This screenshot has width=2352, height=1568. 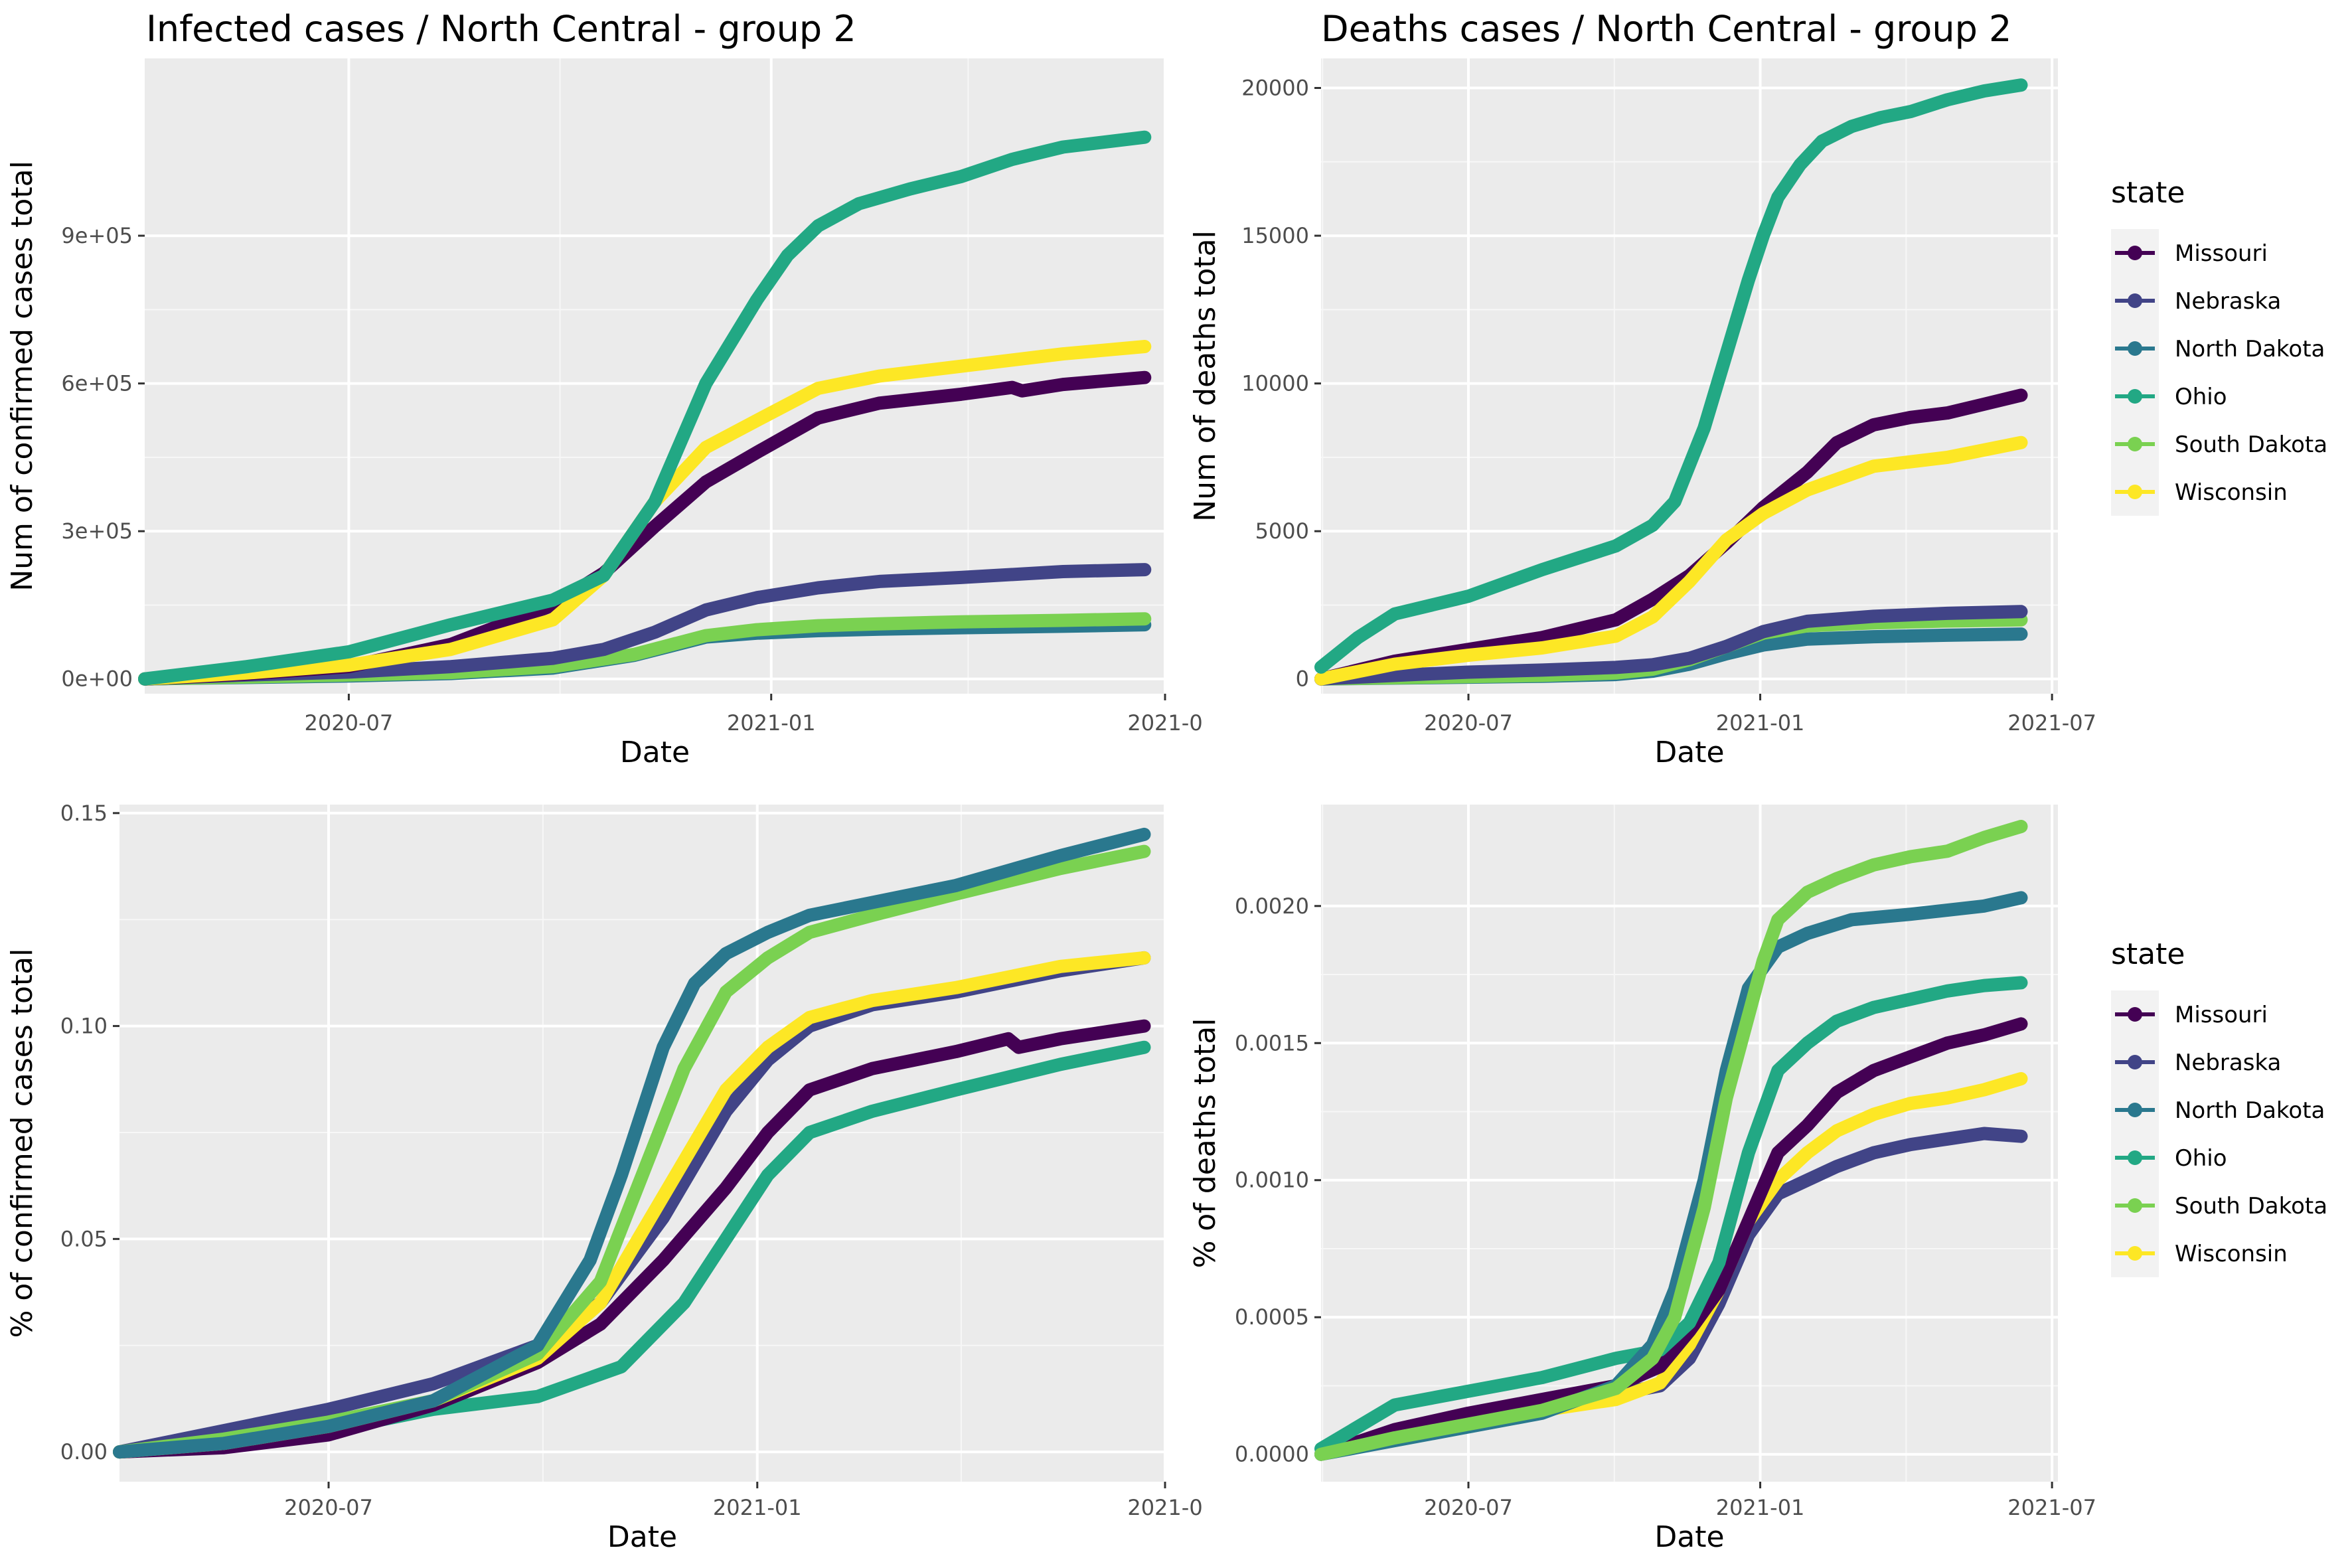 I want to click on y-tick-label: 15000, so click(x=1275, y=236).